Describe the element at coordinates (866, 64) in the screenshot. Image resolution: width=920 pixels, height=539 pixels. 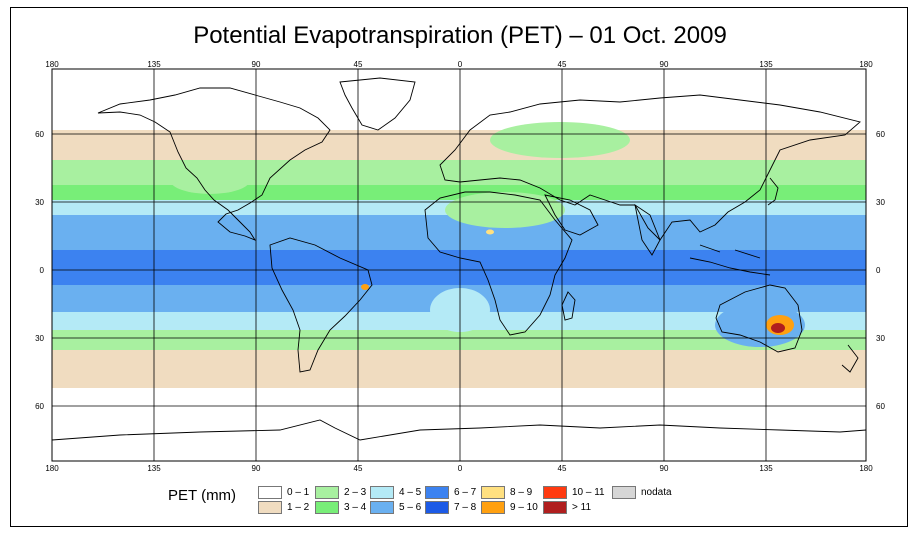
I see `lon-tick-top-9: 180` at that location.